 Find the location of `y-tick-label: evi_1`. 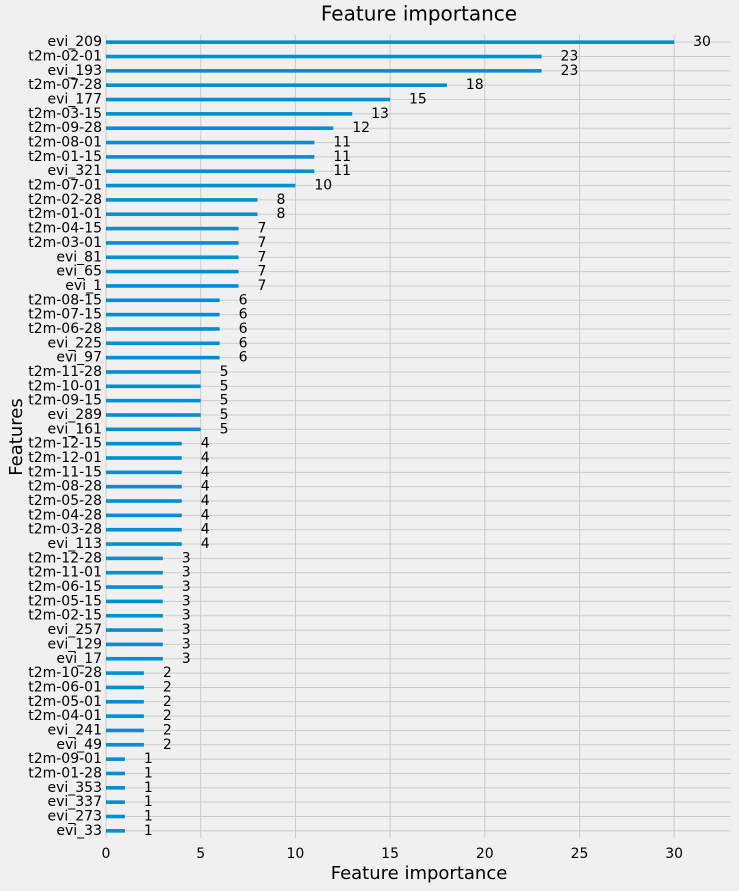

y-tick-label: evi_1 is located at coordinates (83, 286).